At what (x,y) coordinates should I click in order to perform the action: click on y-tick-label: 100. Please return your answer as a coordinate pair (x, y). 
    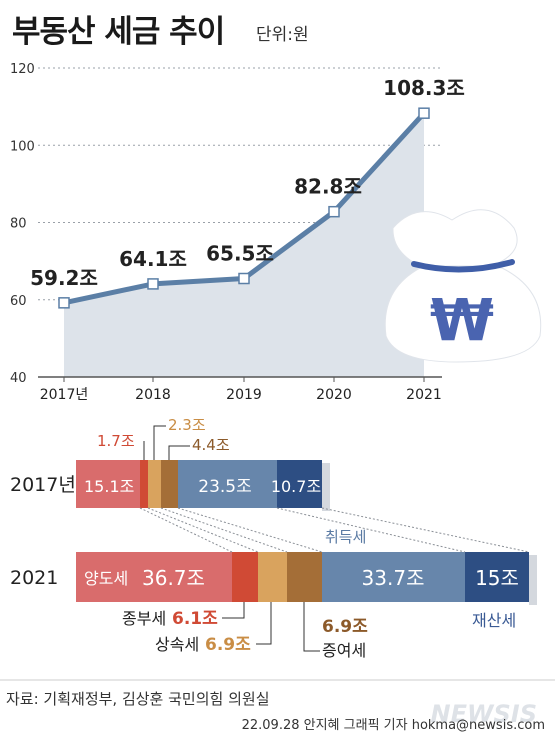
    Looking at the image, I should click on (22, 146).